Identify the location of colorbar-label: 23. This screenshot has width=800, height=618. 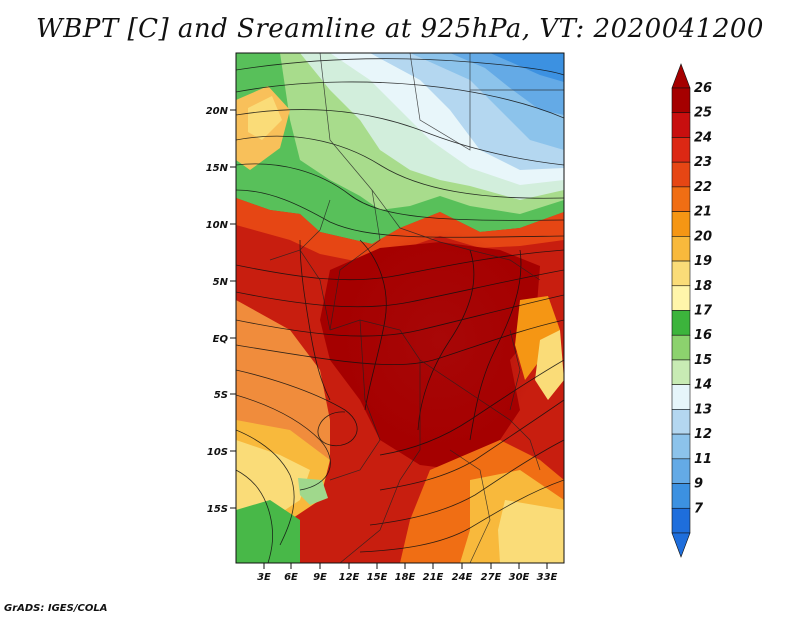
(703, 162).